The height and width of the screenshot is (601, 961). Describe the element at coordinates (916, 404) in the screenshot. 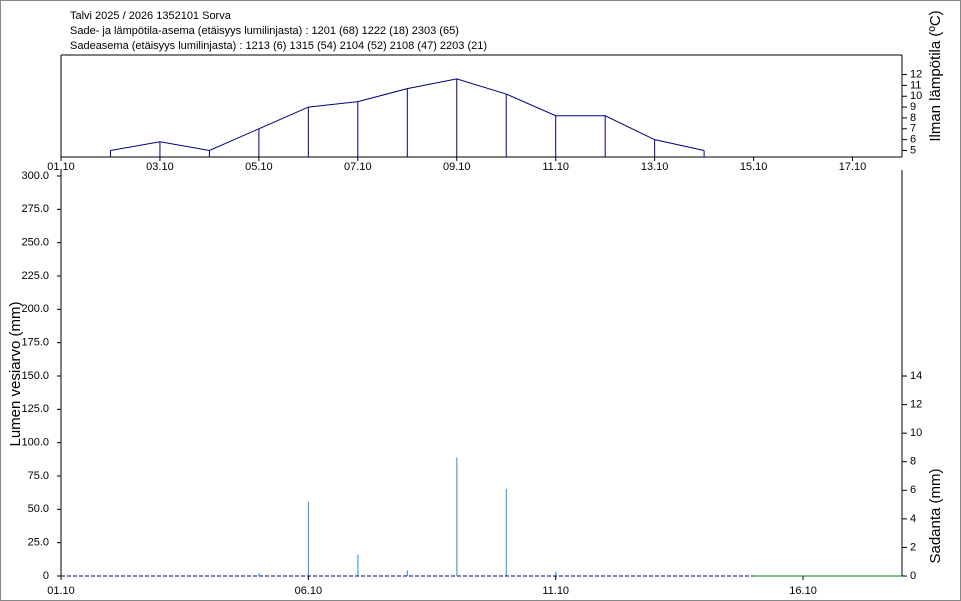

I see `y2-tick-label: 12` at that location.